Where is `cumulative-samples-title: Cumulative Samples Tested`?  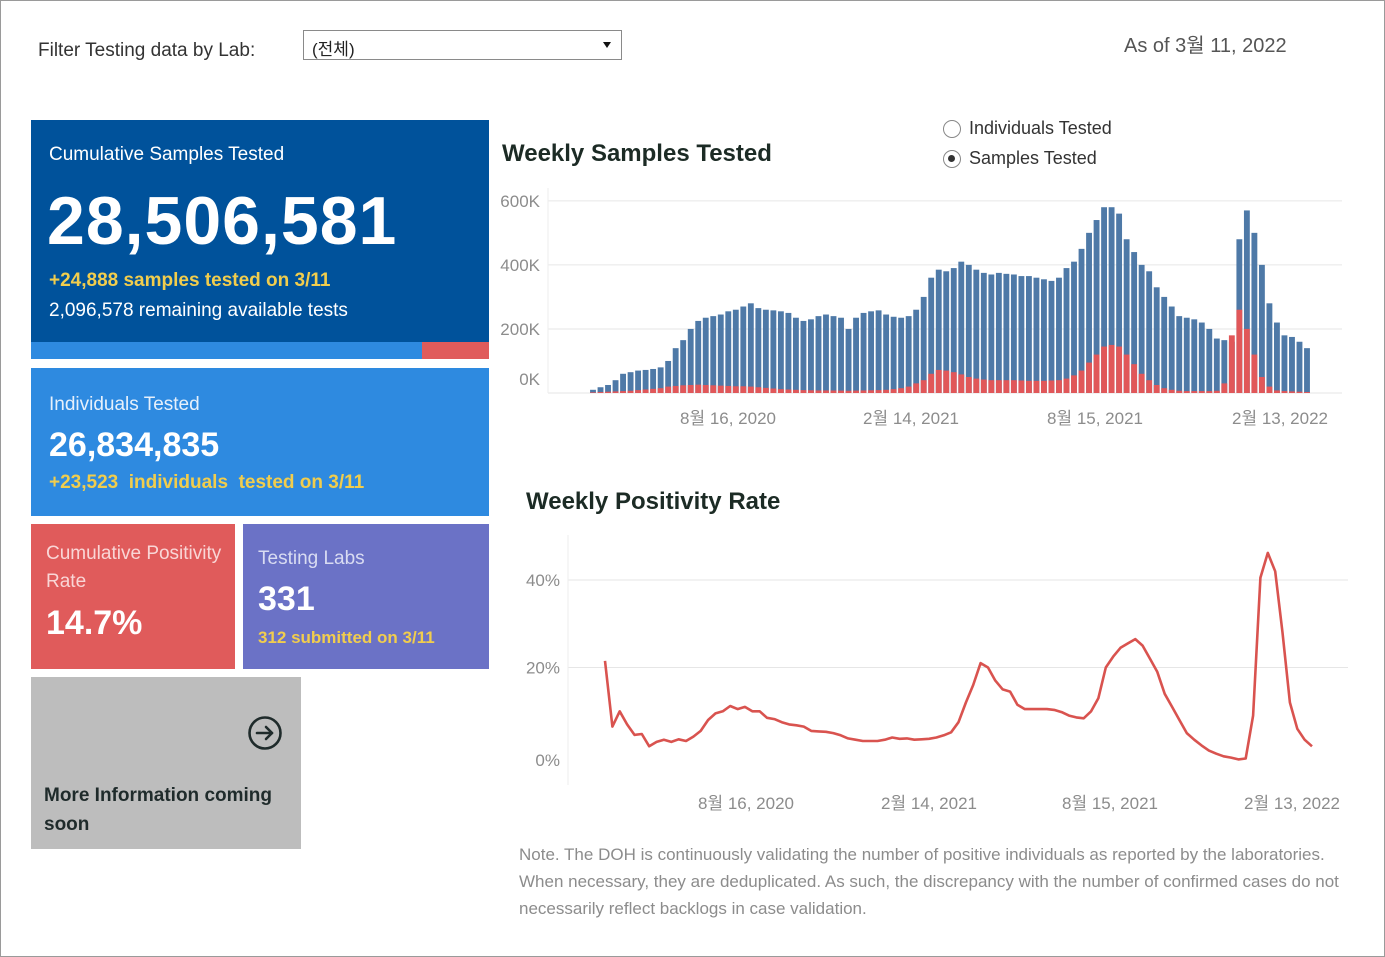
cumulative-samples-title: Cumulative Samples Tested is located at coordinates (167, 154).